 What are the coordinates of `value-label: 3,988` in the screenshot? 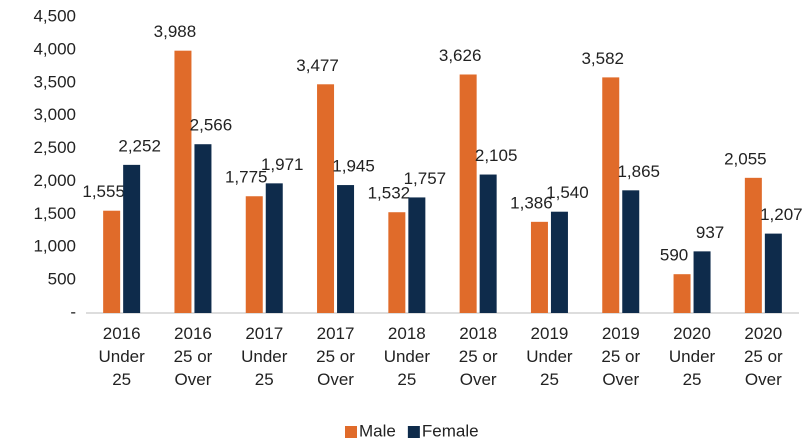 It's located at (175, 31).